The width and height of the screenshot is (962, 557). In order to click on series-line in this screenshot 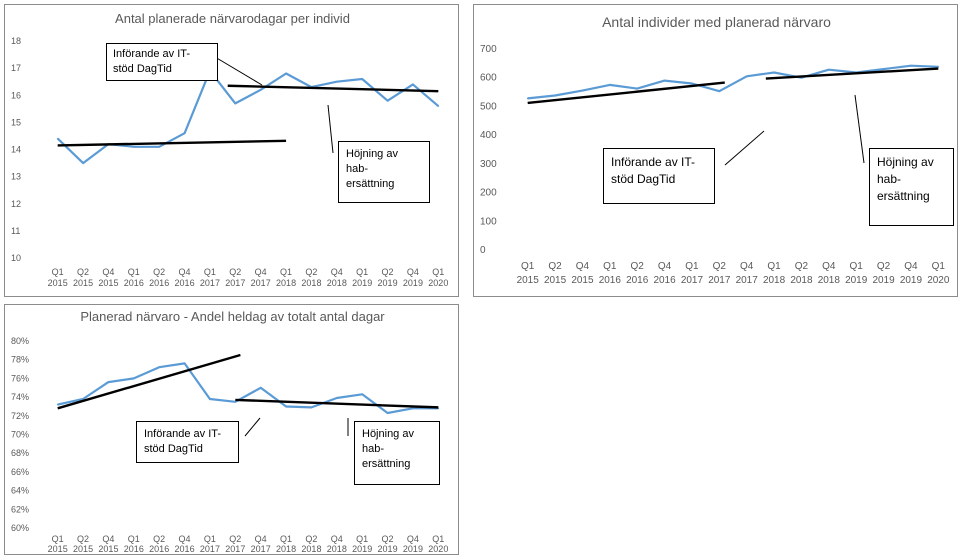, I will do `click(733, 82)`.